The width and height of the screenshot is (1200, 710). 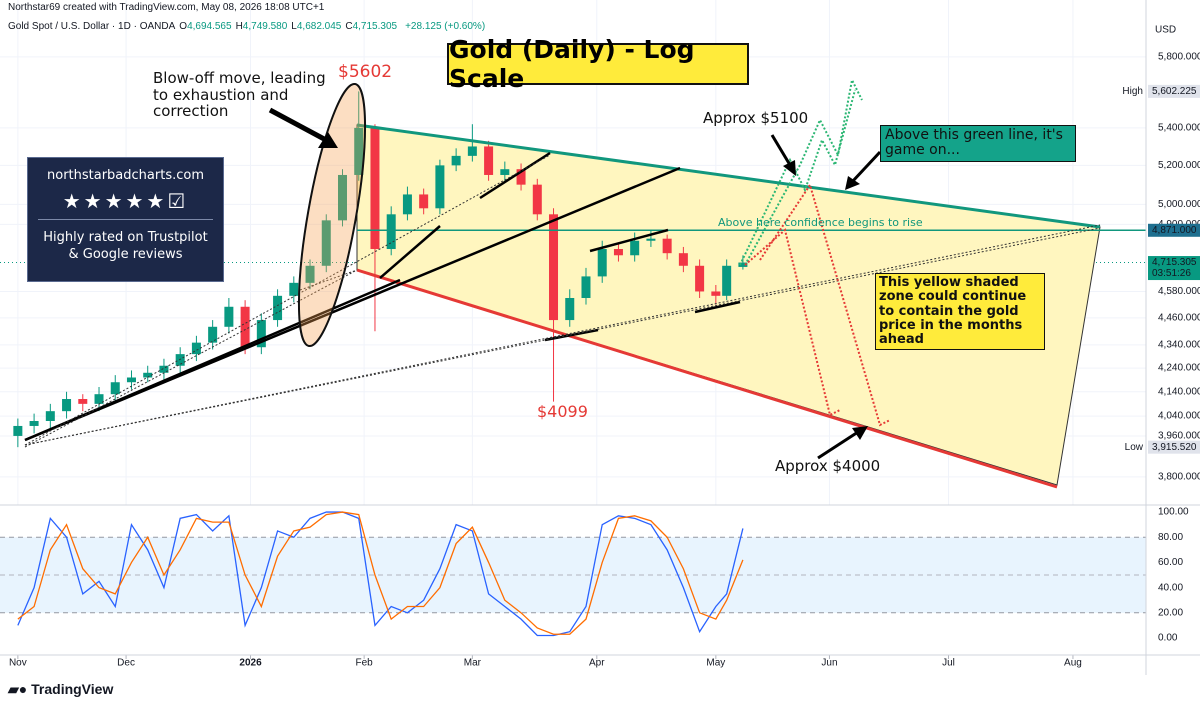 What do you see at coordinates (319, 26) in the screenshot?
I see `ohlc-value: 4,682.045` at bounding box center [319, 26].